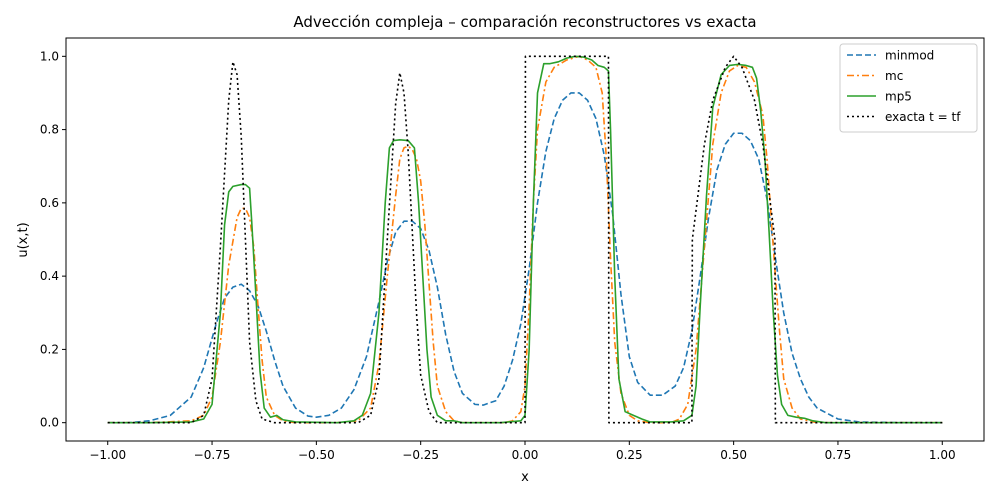  I want to click on x-tick-label: −1.00, so click(107, 455).